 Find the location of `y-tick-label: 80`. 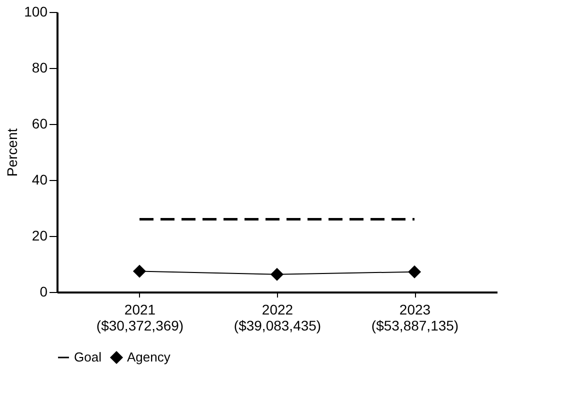

y-tick-label: 80 is located at coordinates (40, 68).